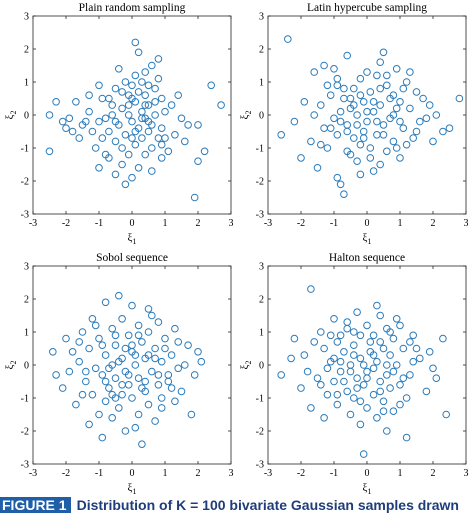 This screenshot has height=515, width=474. What do you see at coordinates (26, 300) in the screenshot?
I see `y-tick-label: 2` at bounding box center [26, 300].